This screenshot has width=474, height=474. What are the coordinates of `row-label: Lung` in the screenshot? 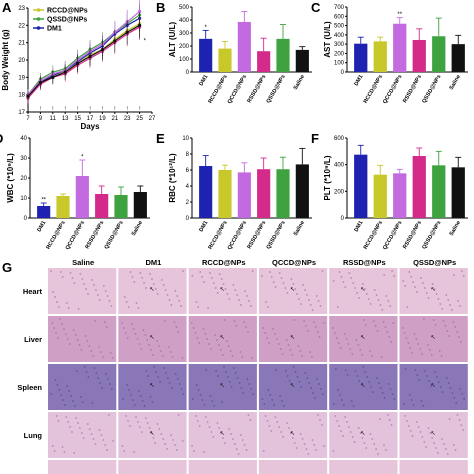 It's located at (33, 435).